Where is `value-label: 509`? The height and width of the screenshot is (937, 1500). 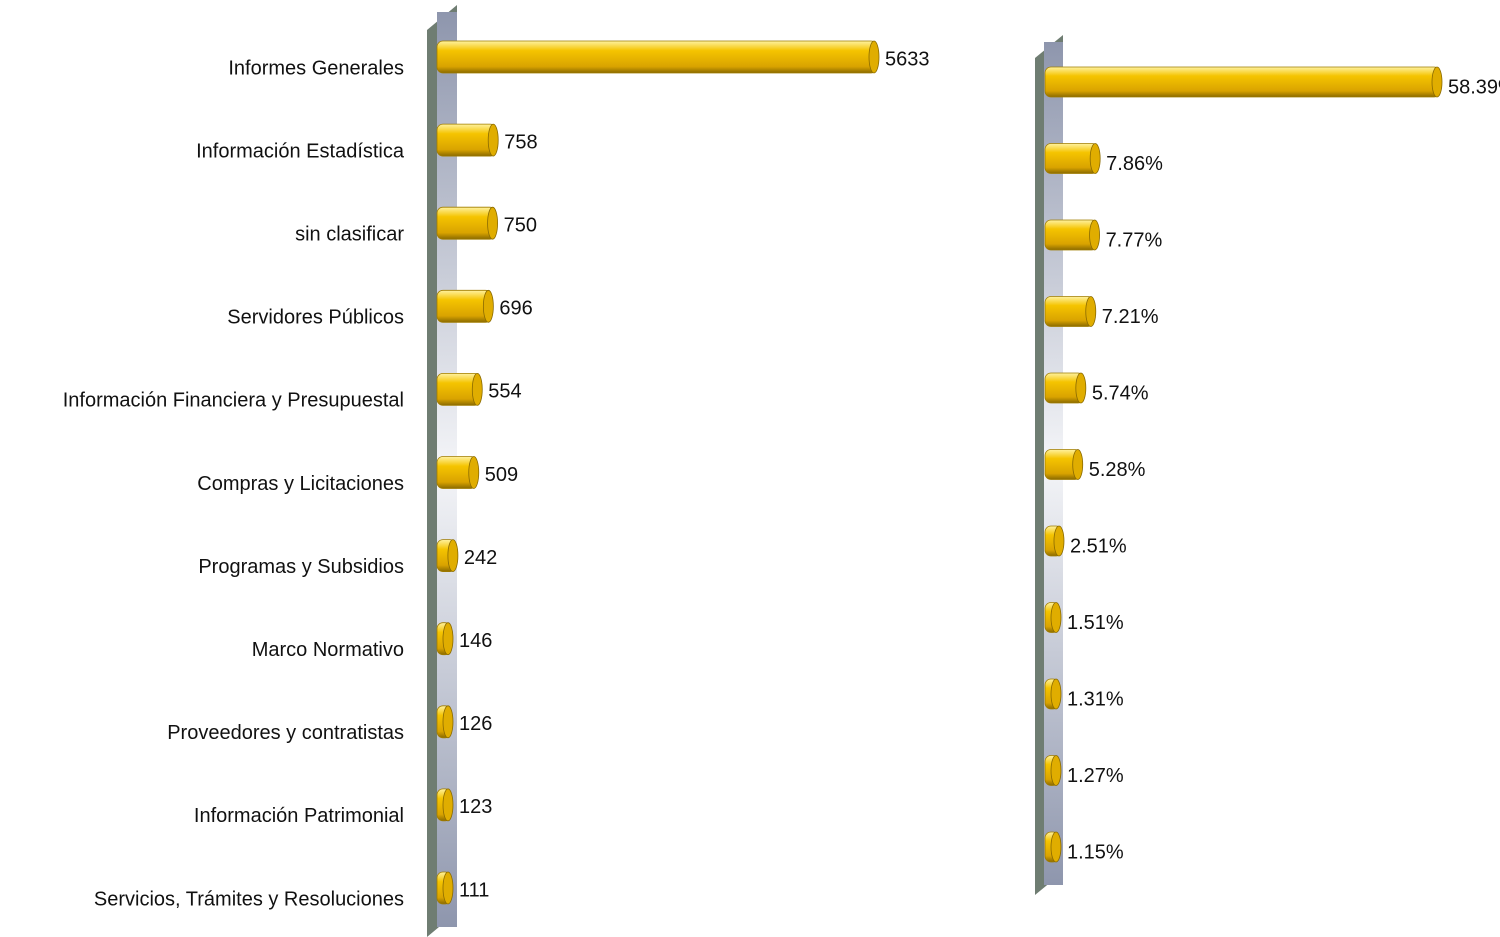
value-label: 509 is located at coordinates (501, 475).